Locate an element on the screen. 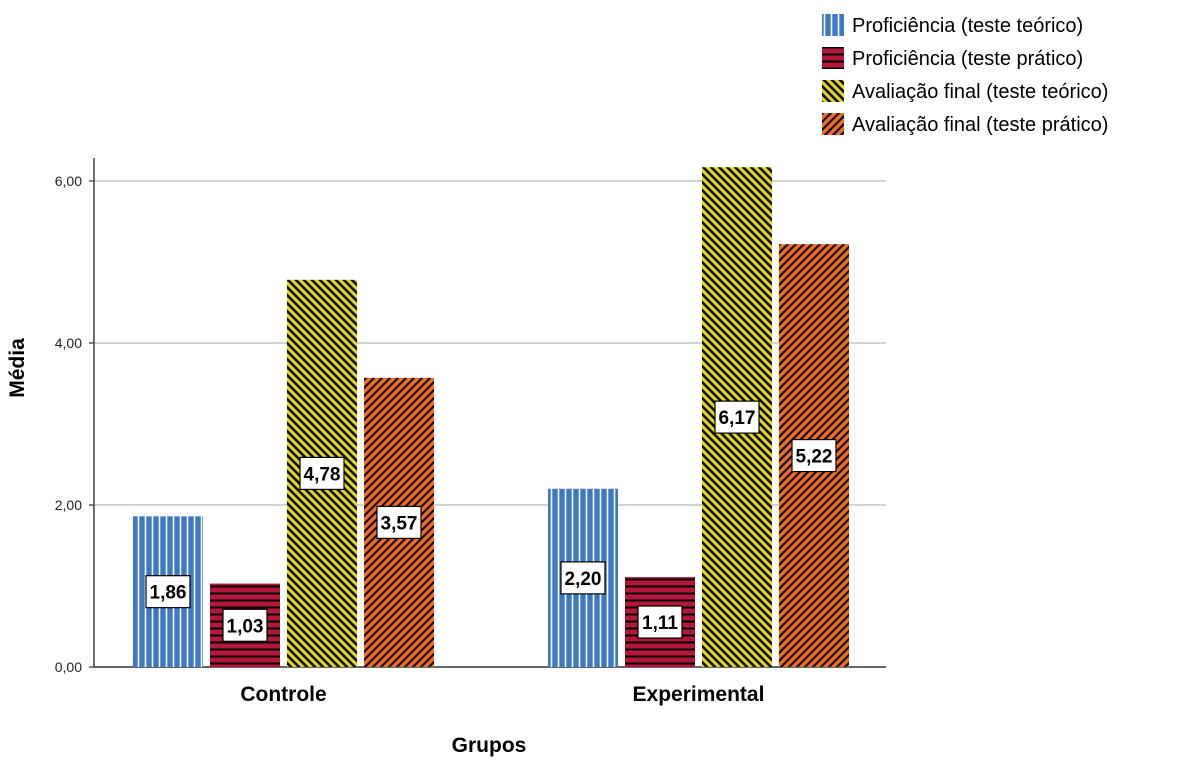 The width and height of the screenshot is (1179, 763). y-tick-label: 6,00 is located at coordinates (68, 181).